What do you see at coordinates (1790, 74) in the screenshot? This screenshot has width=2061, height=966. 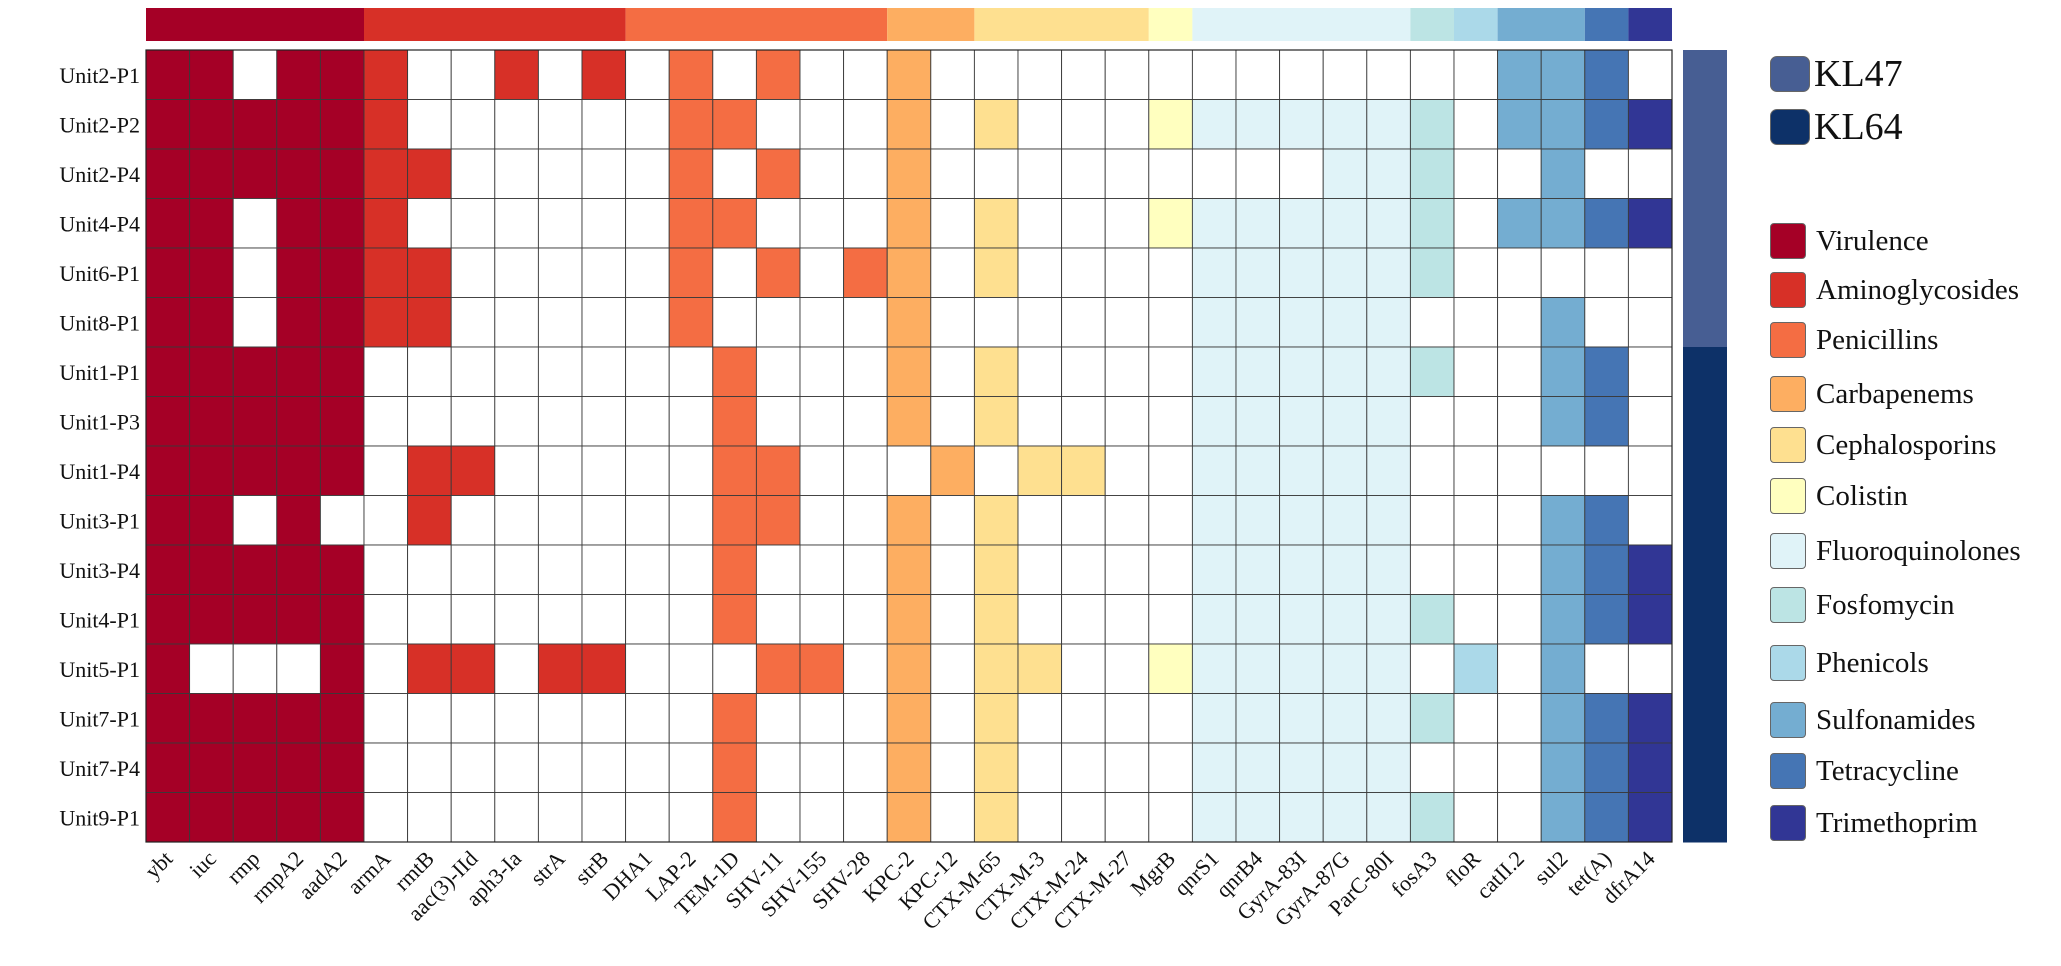 I see `legend-swatch-kl47` at bounding box center [1790, 74].